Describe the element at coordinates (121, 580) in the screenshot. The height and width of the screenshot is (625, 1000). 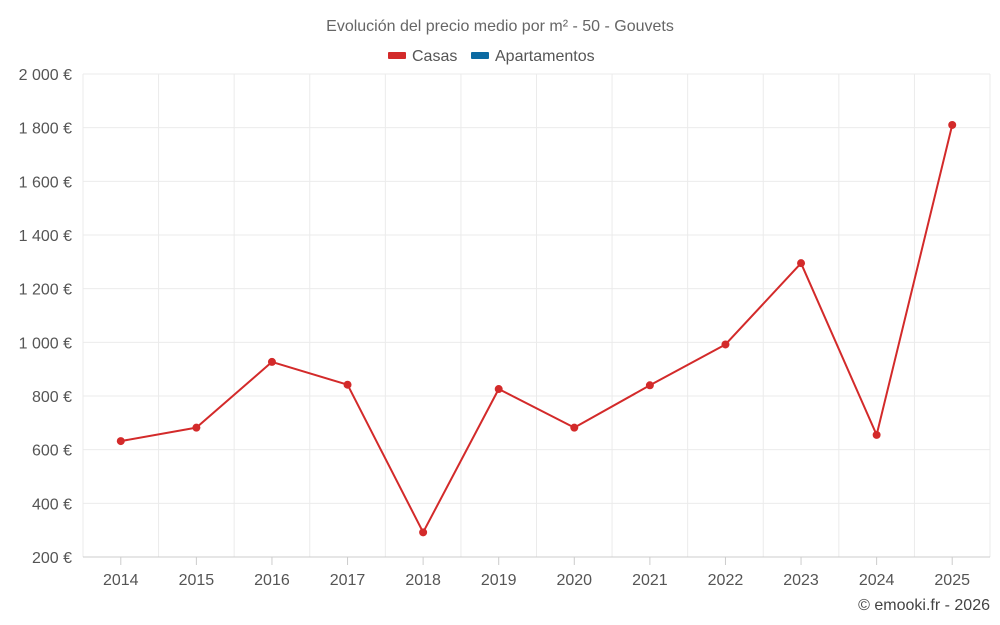
I see `x-tick-label: 2014` at that location.